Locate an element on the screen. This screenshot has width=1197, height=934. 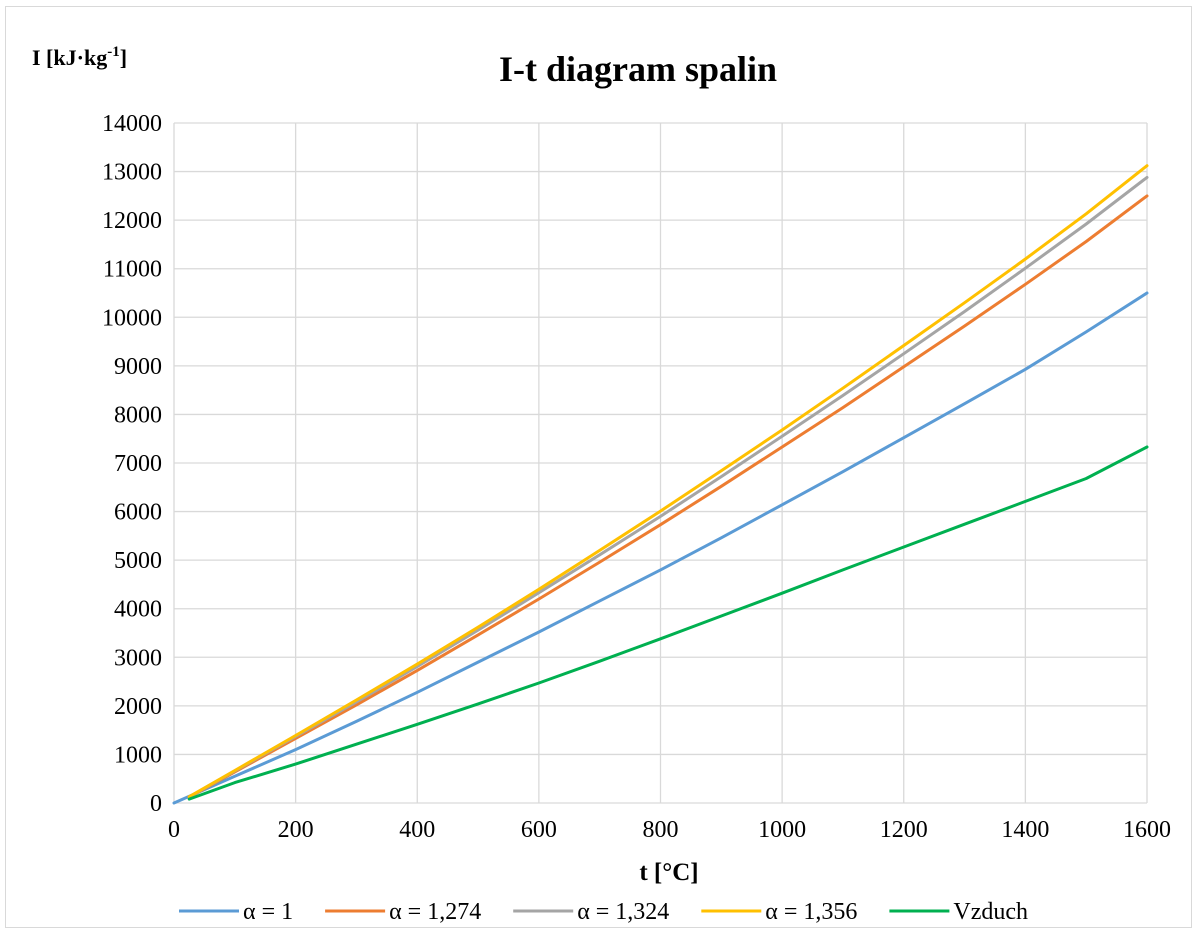
chart-title: I-t diagram spalin is located at coordinates (638, 69).